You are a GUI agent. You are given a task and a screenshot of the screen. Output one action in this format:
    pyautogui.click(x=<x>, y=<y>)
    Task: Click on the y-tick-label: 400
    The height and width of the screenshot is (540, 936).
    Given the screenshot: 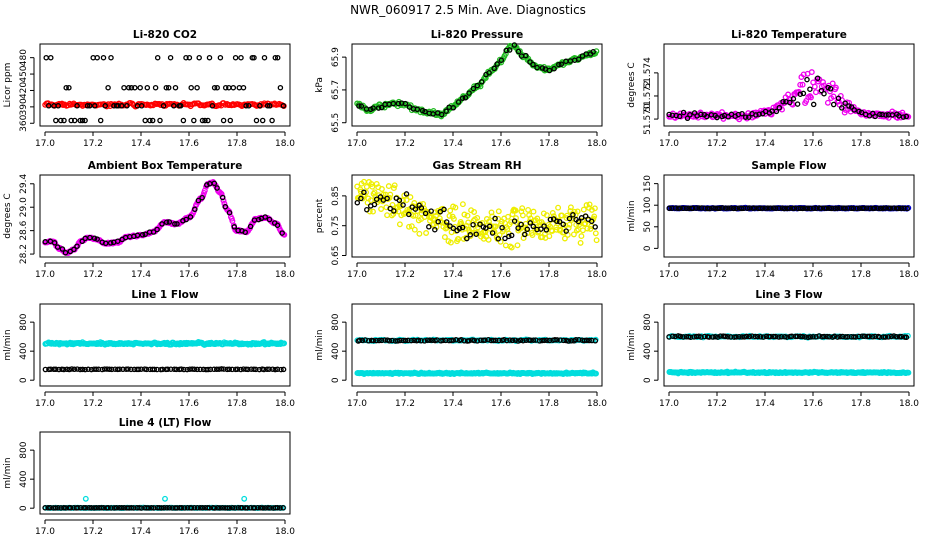 What is the action you would take?
    pyautogui.click(x=24, y=350)
    